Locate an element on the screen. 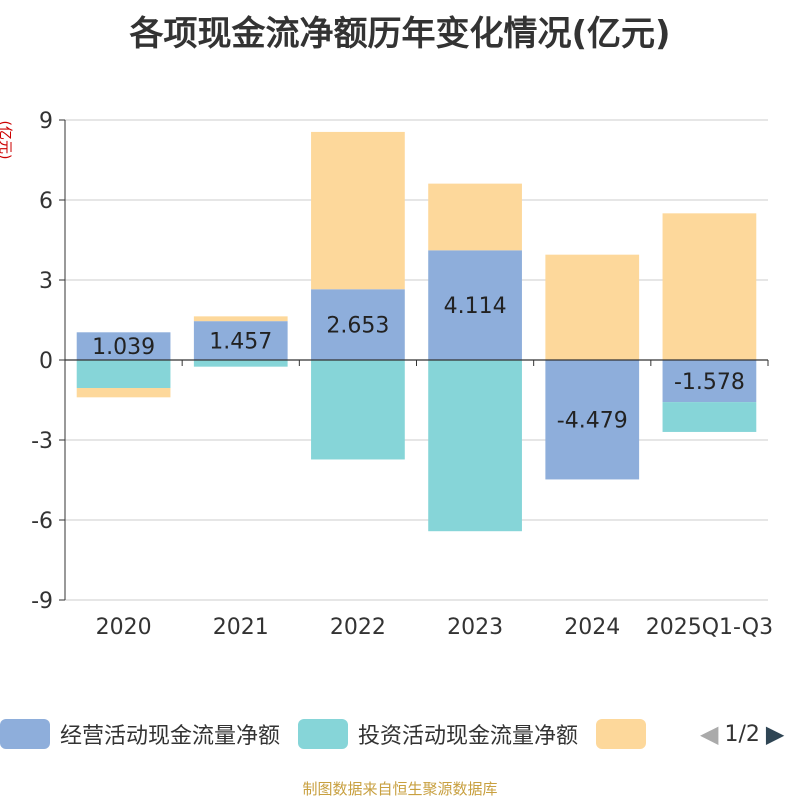 The height and width of the screenshot is (800, 800). bar-series2-2022 is located at coordinates (358, 210).